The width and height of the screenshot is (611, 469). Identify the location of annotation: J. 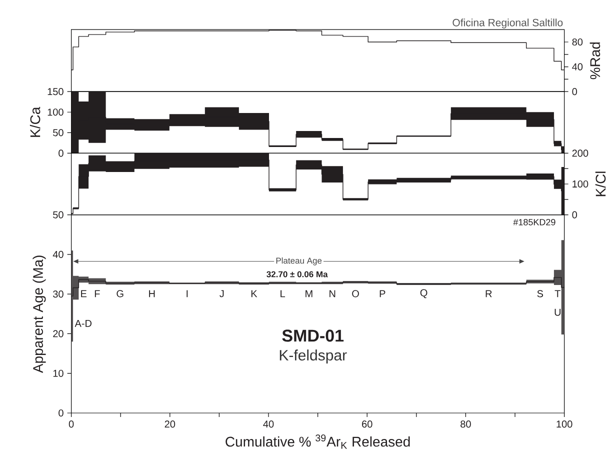
(222, 294).